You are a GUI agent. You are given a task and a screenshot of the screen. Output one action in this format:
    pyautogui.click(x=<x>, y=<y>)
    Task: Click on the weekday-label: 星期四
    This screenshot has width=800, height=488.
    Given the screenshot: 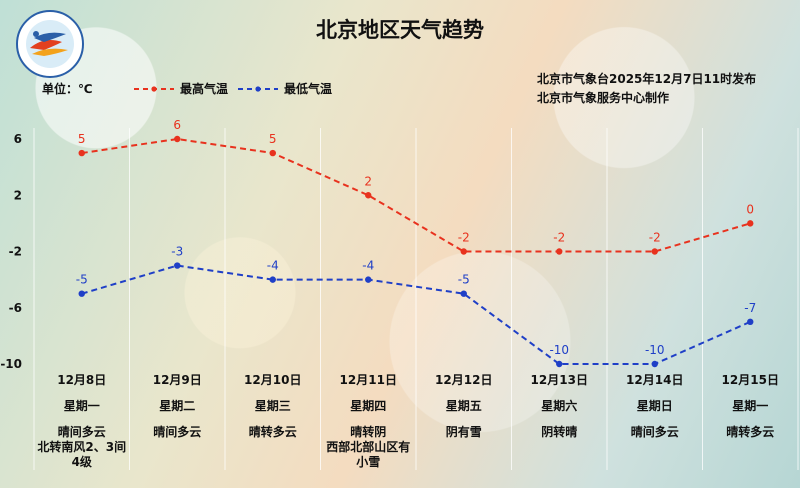 What is the action you would take?
    pyautogui.click(x=368, y=406)
    